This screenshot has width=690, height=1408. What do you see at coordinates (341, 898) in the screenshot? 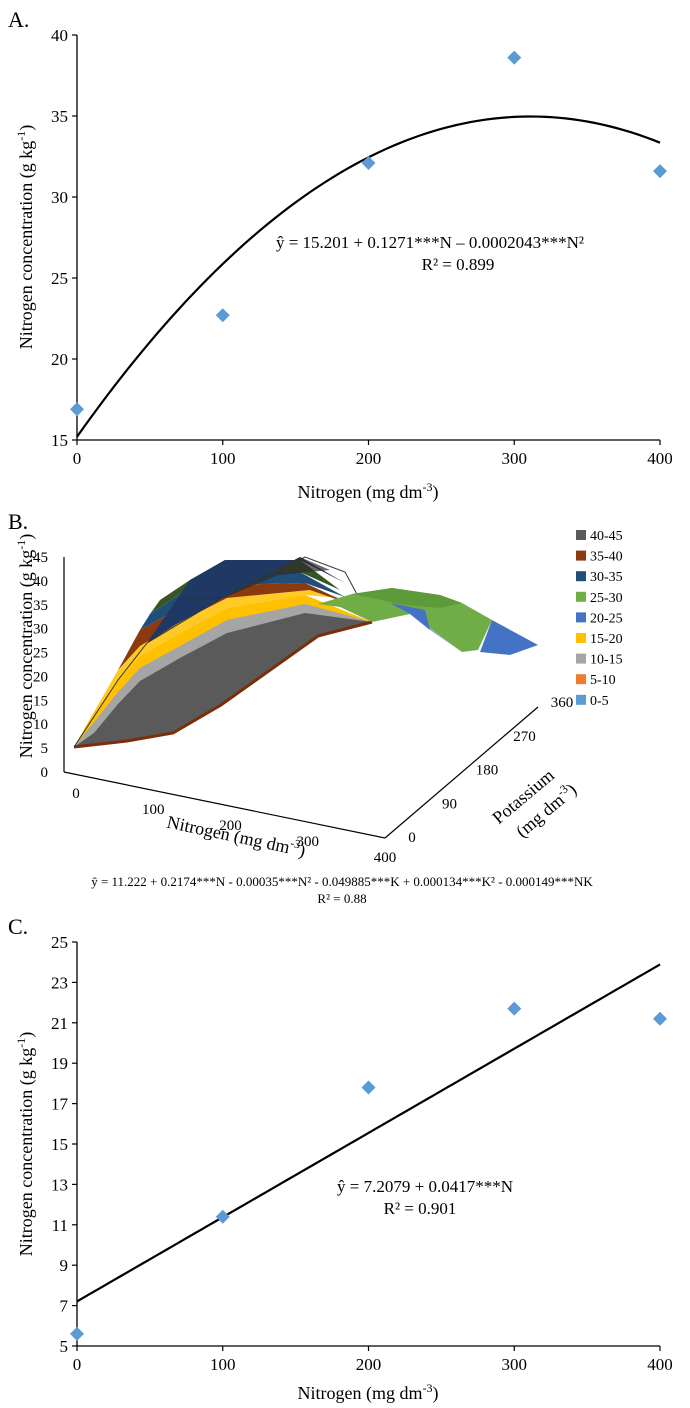
I see `panel-b-r2: R² = 0.88` at bounding box center [341, 898].